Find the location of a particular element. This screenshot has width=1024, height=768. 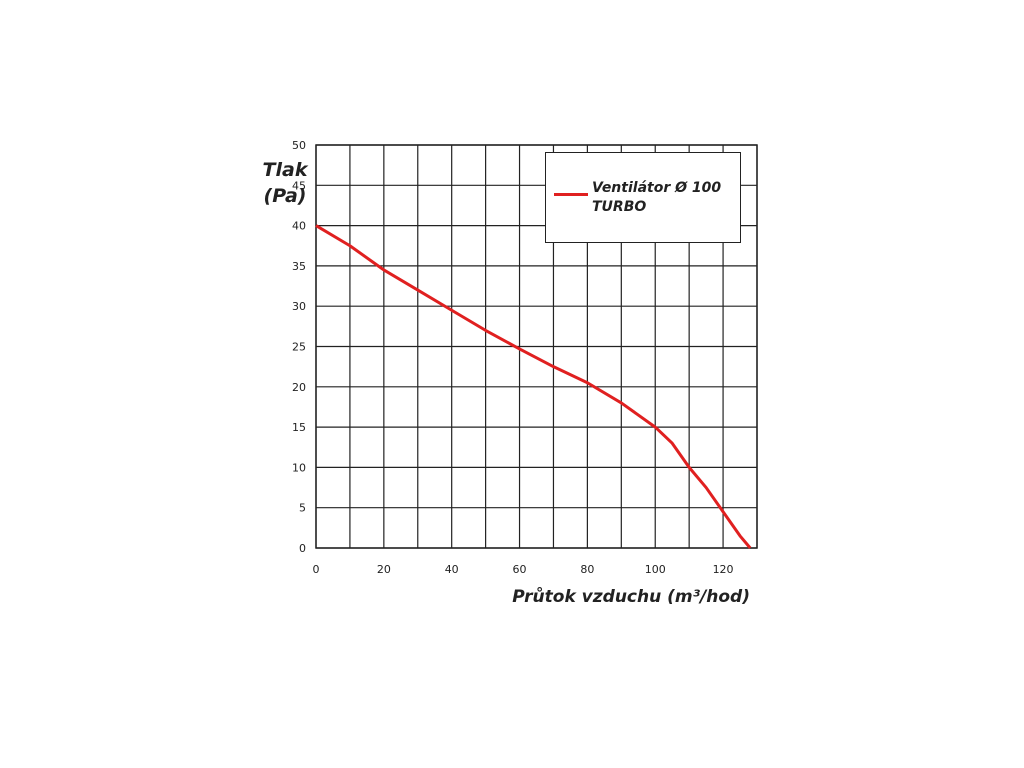

x-tick-label: 40 is located at coordinates (452, 569).